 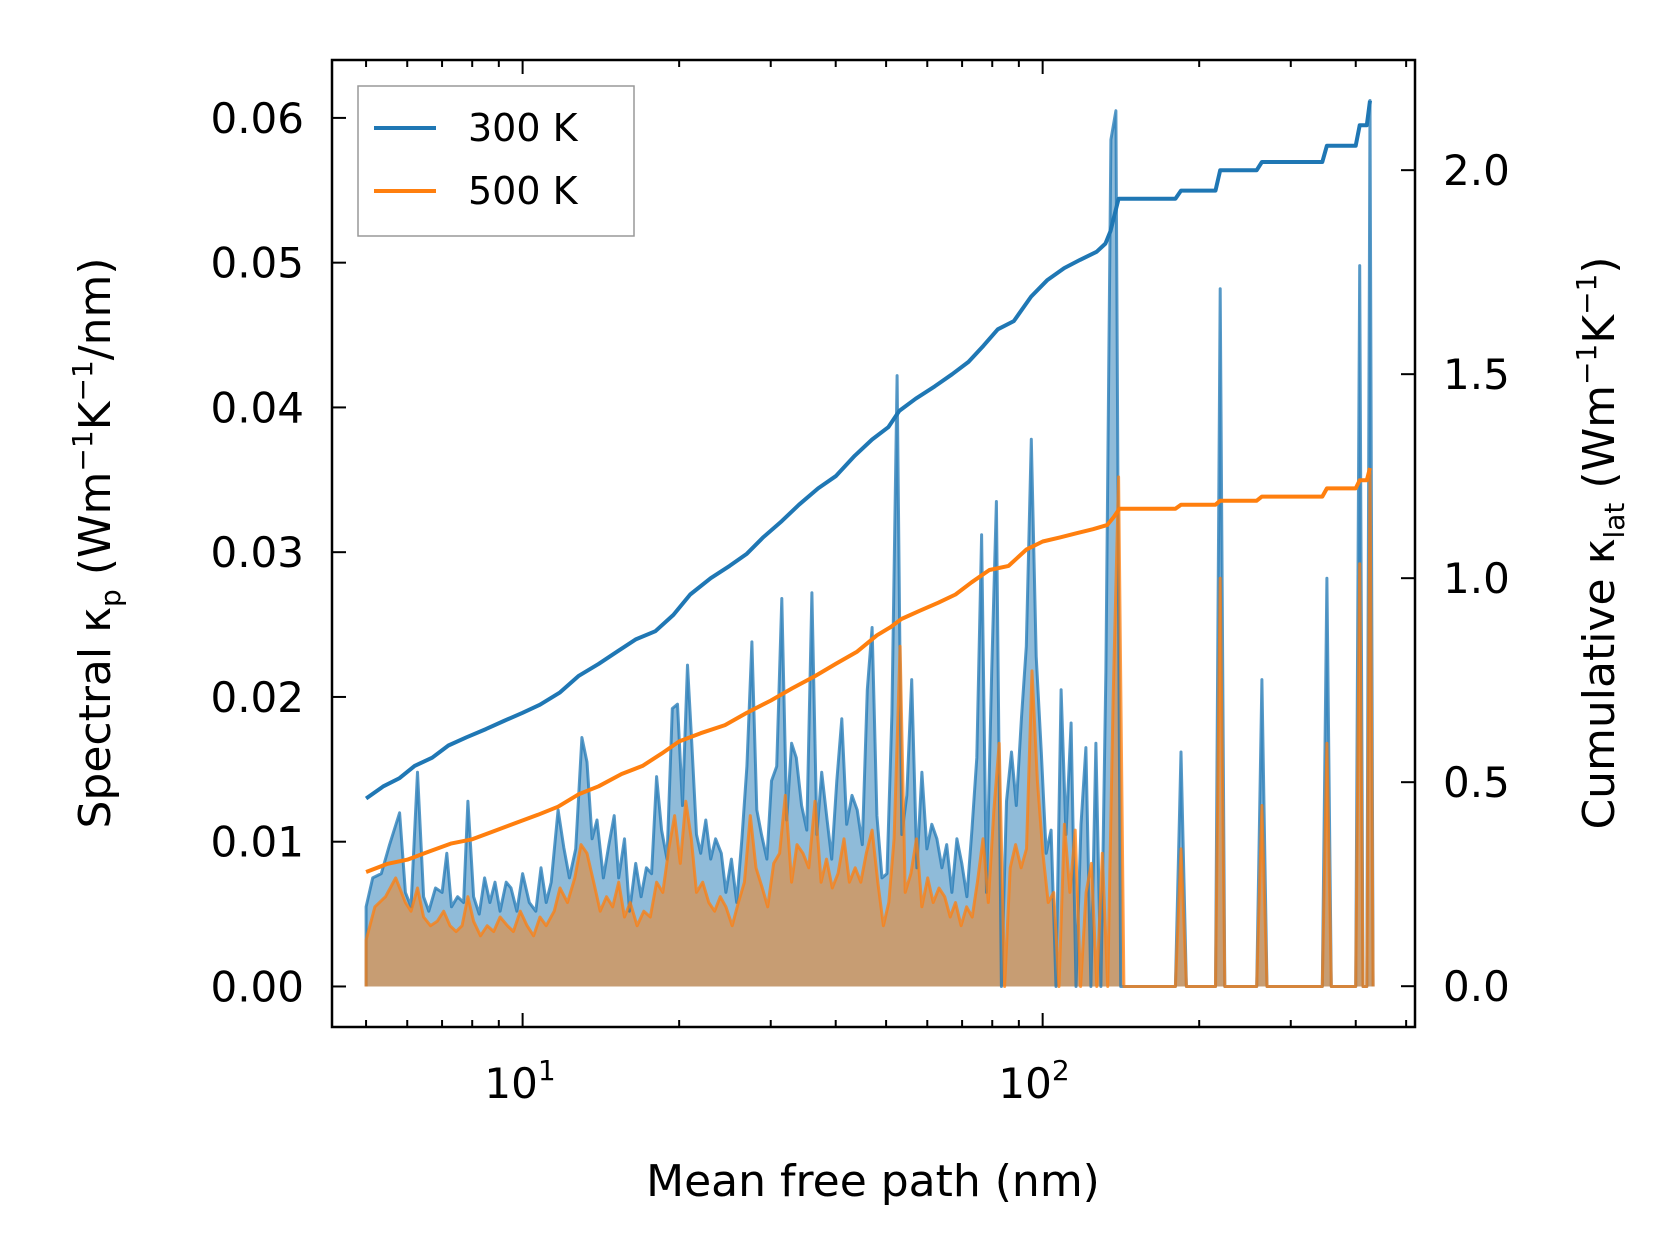 I want to click on left-tick-label-0.06: 0.06, so click(x=257, y=118).